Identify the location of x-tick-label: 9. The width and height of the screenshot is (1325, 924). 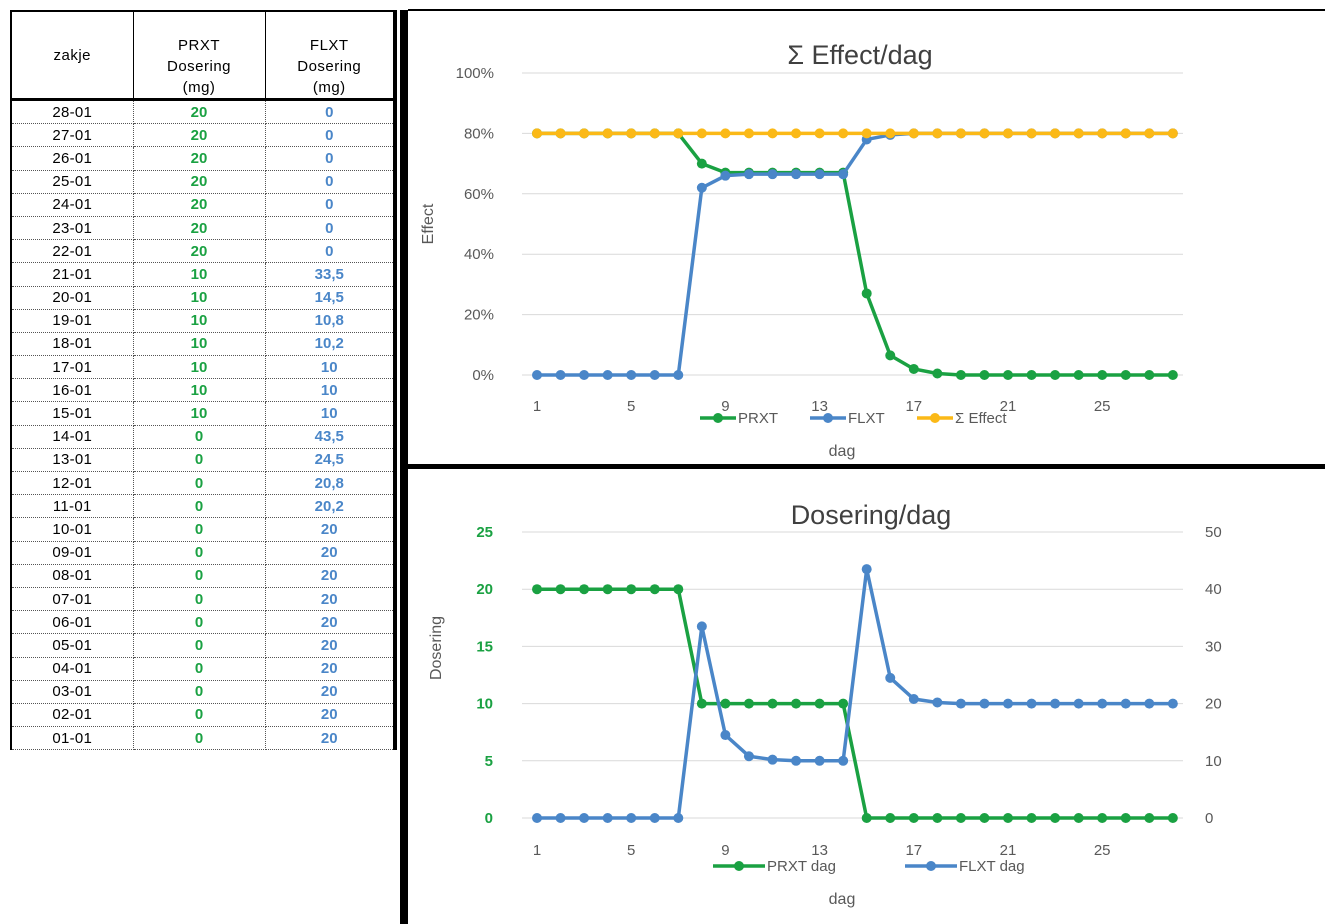
(725, 406).